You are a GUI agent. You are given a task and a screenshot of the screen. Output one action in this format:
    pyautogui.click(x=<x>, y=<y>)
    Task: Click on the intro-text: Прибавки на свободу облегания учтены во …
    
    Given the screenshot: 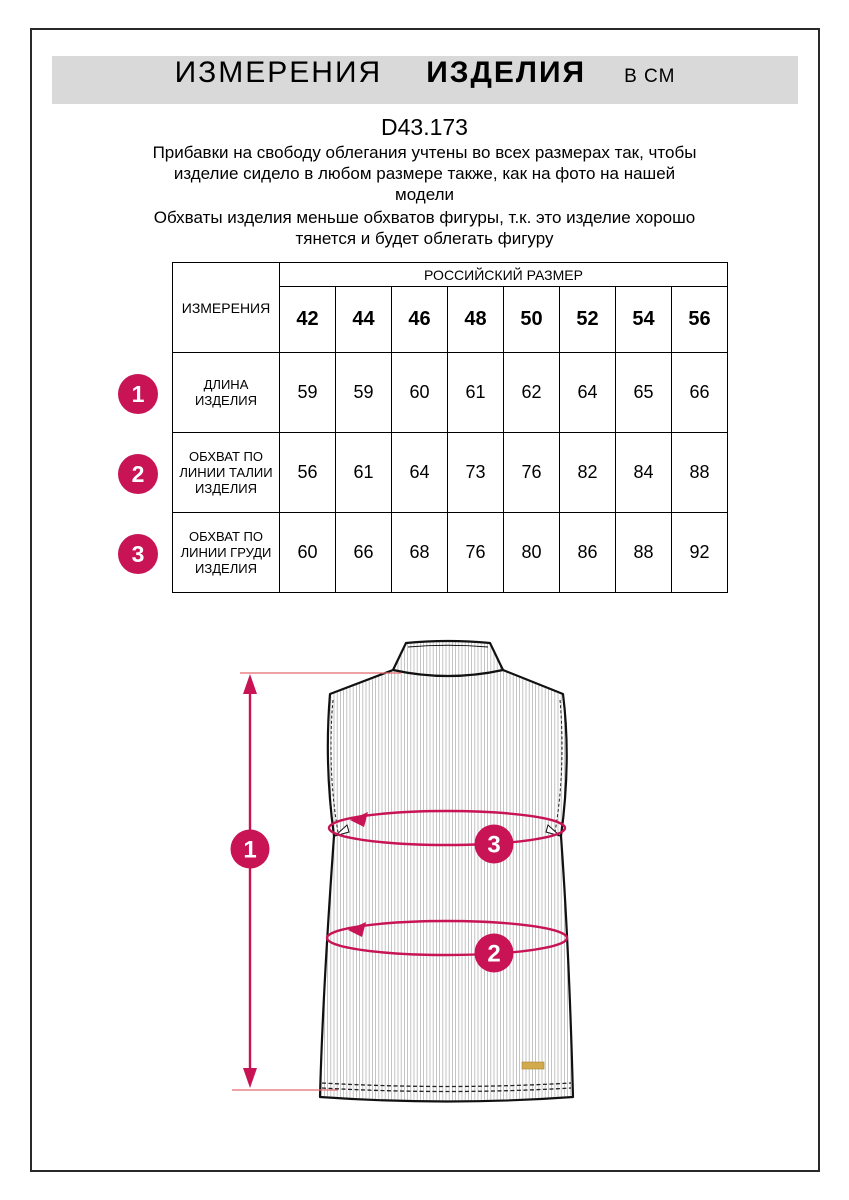 What is the action you would take?
    pyautogui.click(x=424, y=195)
    